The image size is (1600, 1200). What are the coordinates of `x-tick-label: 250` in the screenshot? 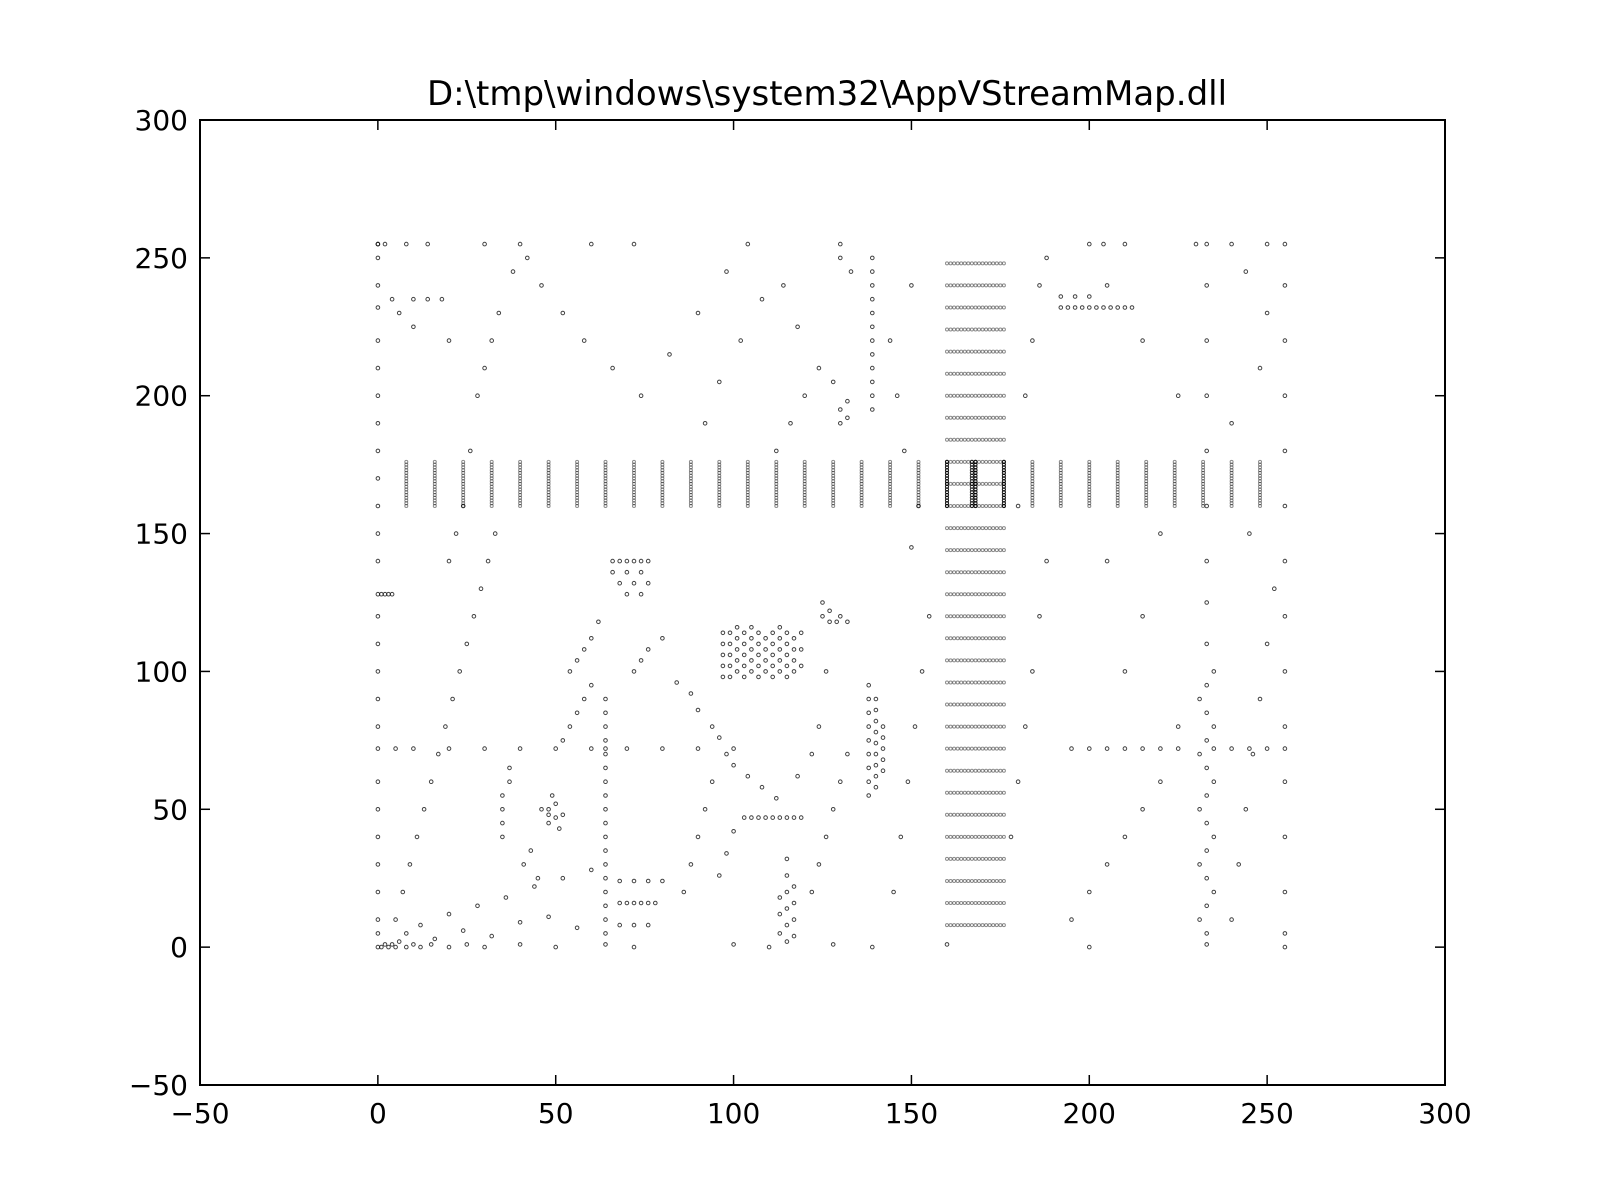 It's located at (1266, 1113).